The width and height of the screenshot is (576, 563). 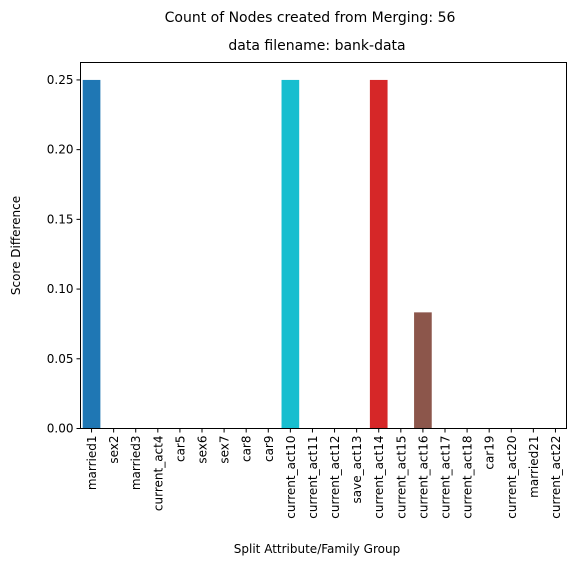 What do you see at coordinates (60, 429) in the screenshot?
I see `y-tick-label: 0.00` at bounding box center [60, 429].